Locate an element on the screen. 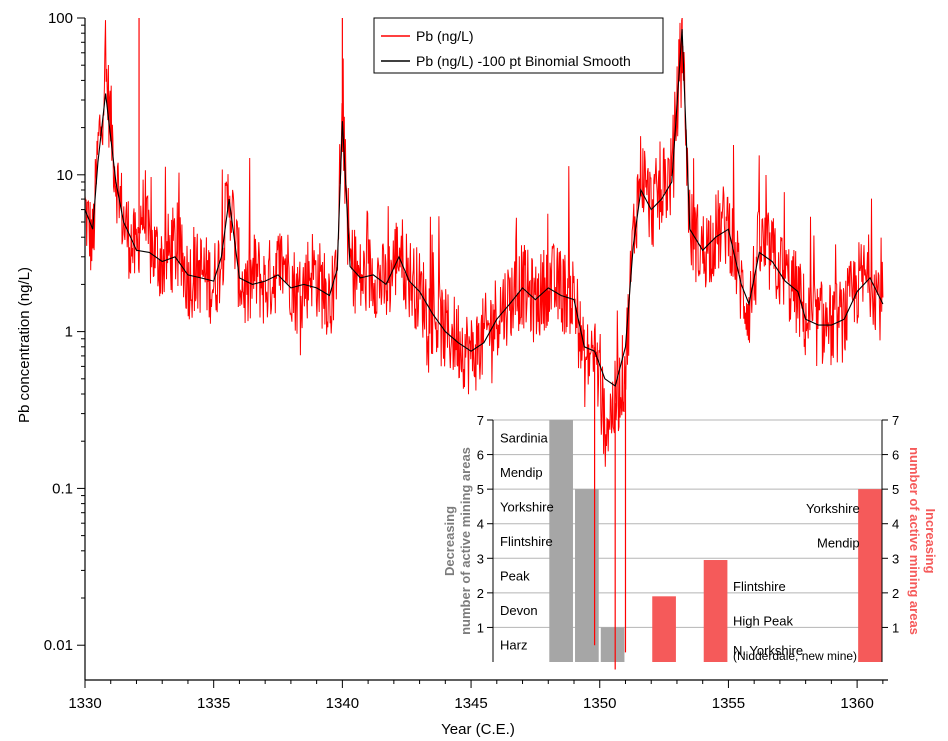 The height and width of the screenshot is (741, 948). decreasing-area-label: Flintshire is located at coordinates (526, 541).